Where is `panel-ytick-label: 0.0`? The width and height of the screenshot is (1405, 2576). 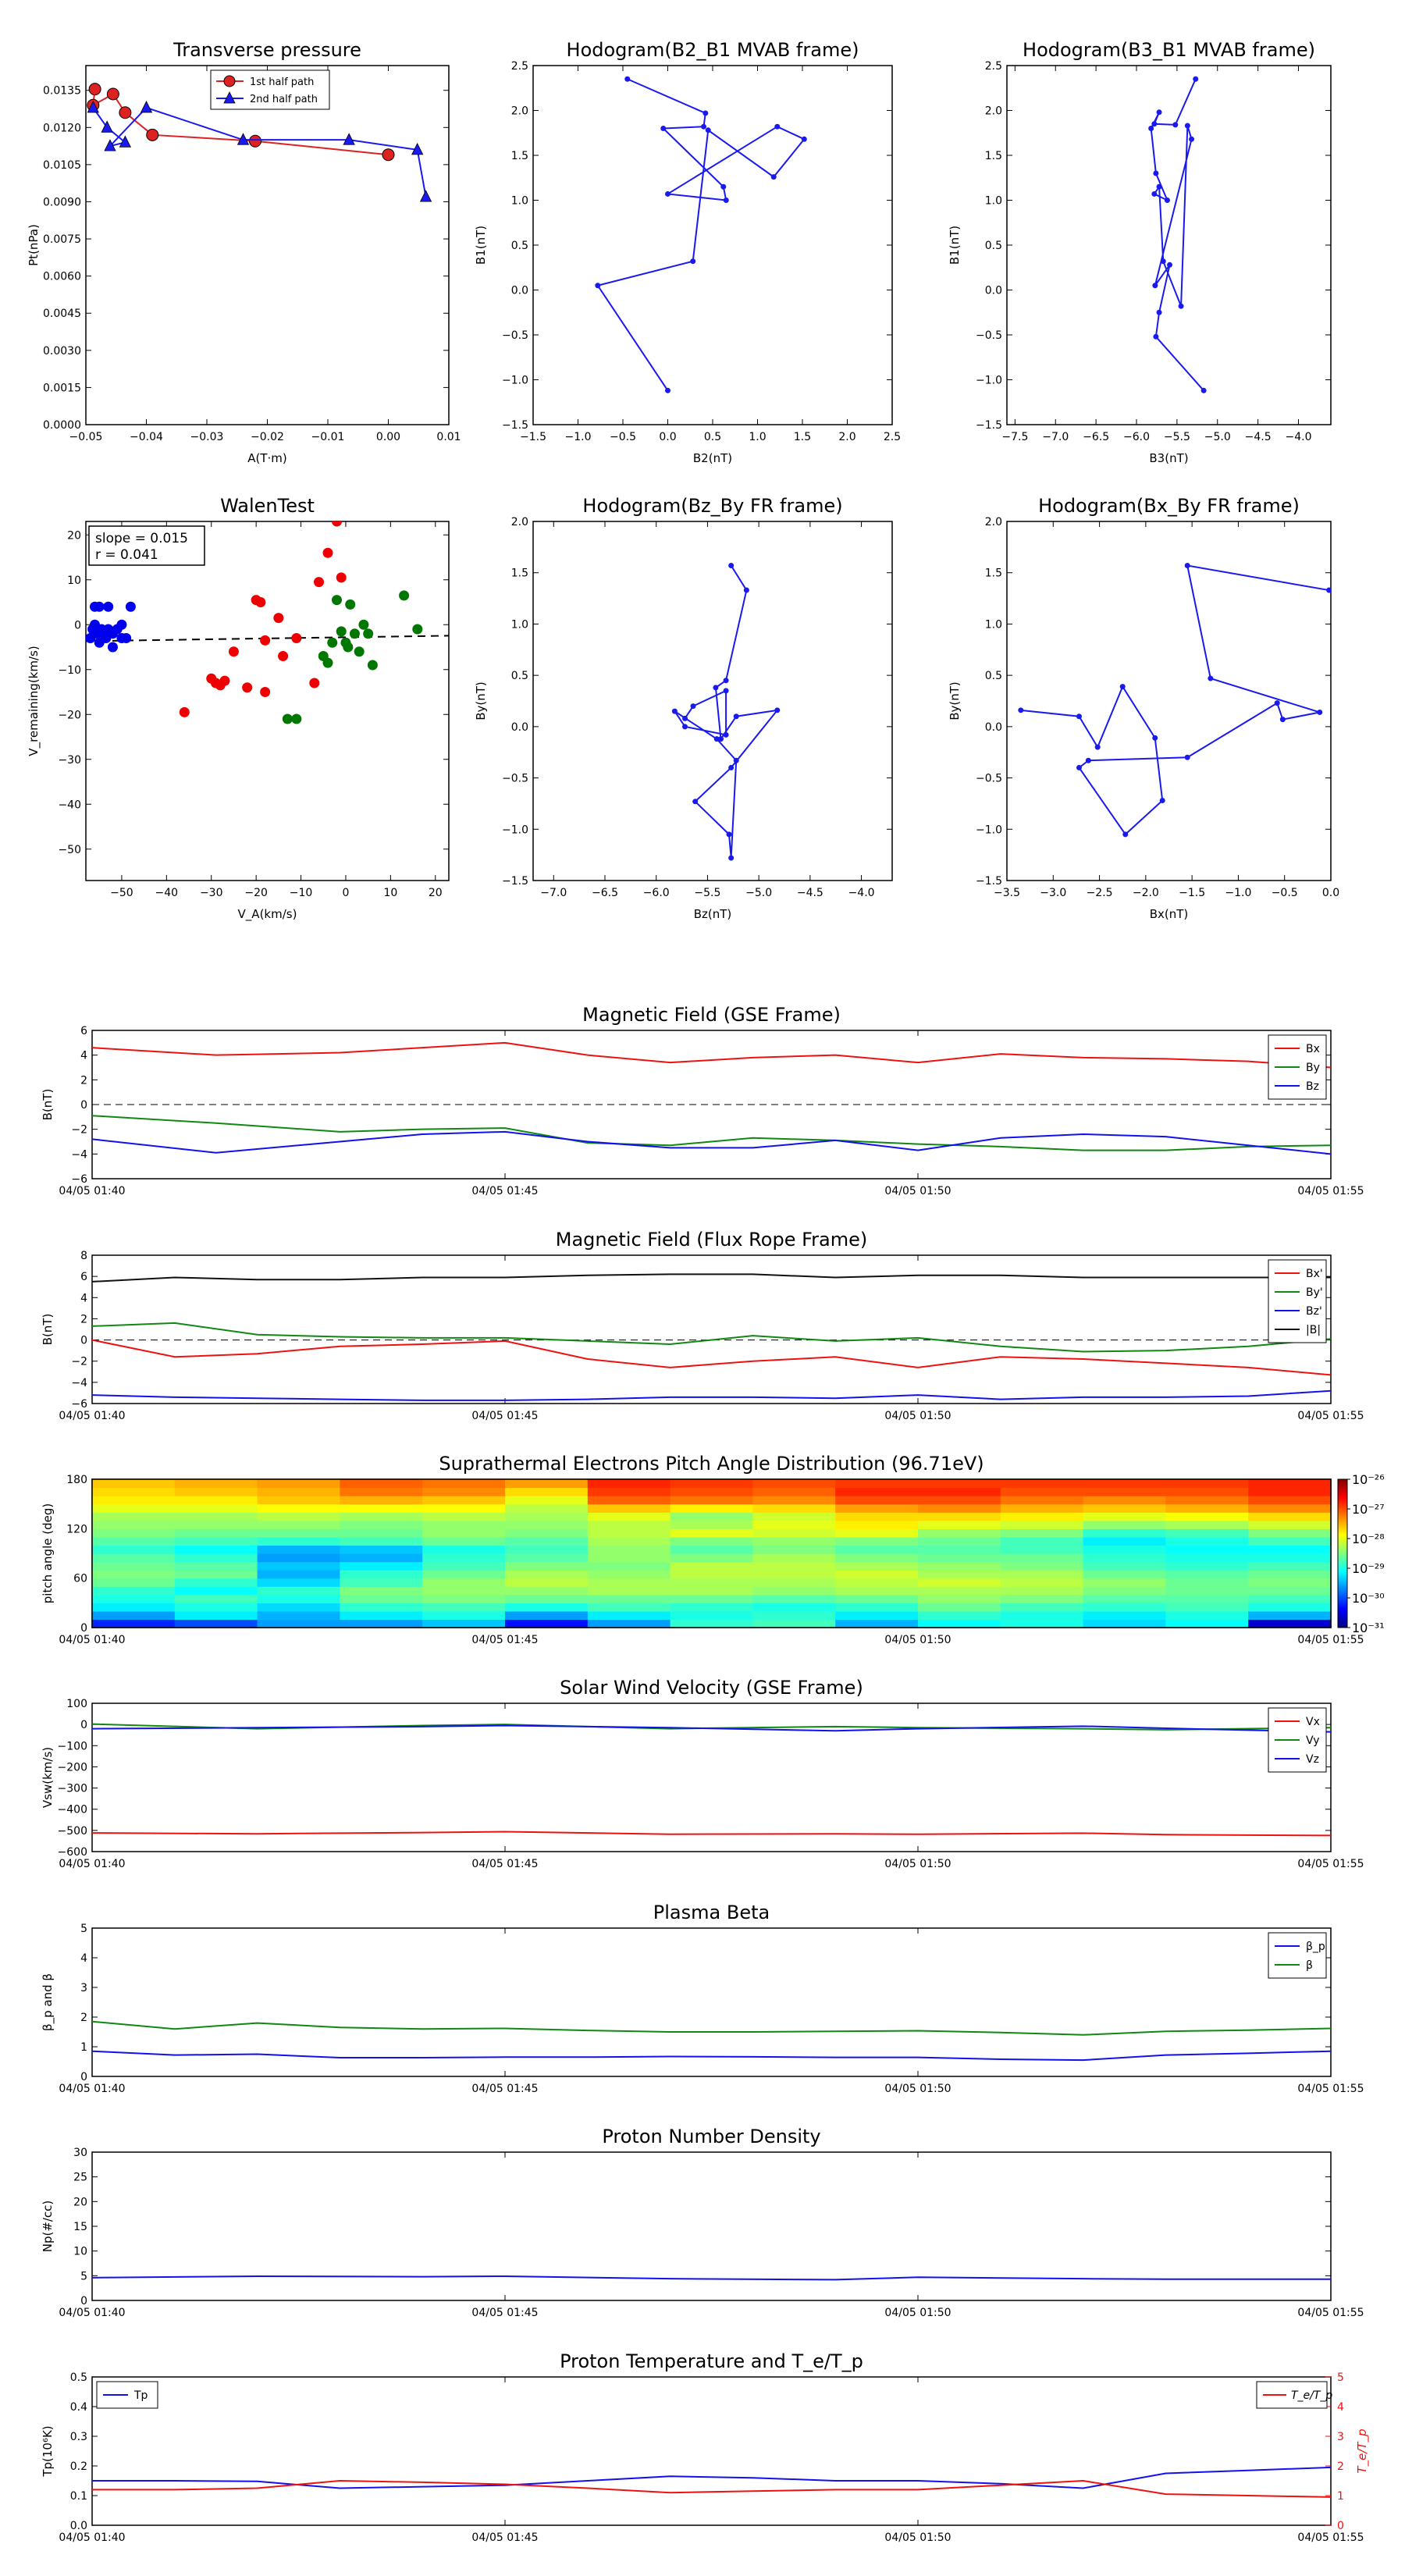
panel-ytick-label: 0.0 is located at coordinates (519, 727).